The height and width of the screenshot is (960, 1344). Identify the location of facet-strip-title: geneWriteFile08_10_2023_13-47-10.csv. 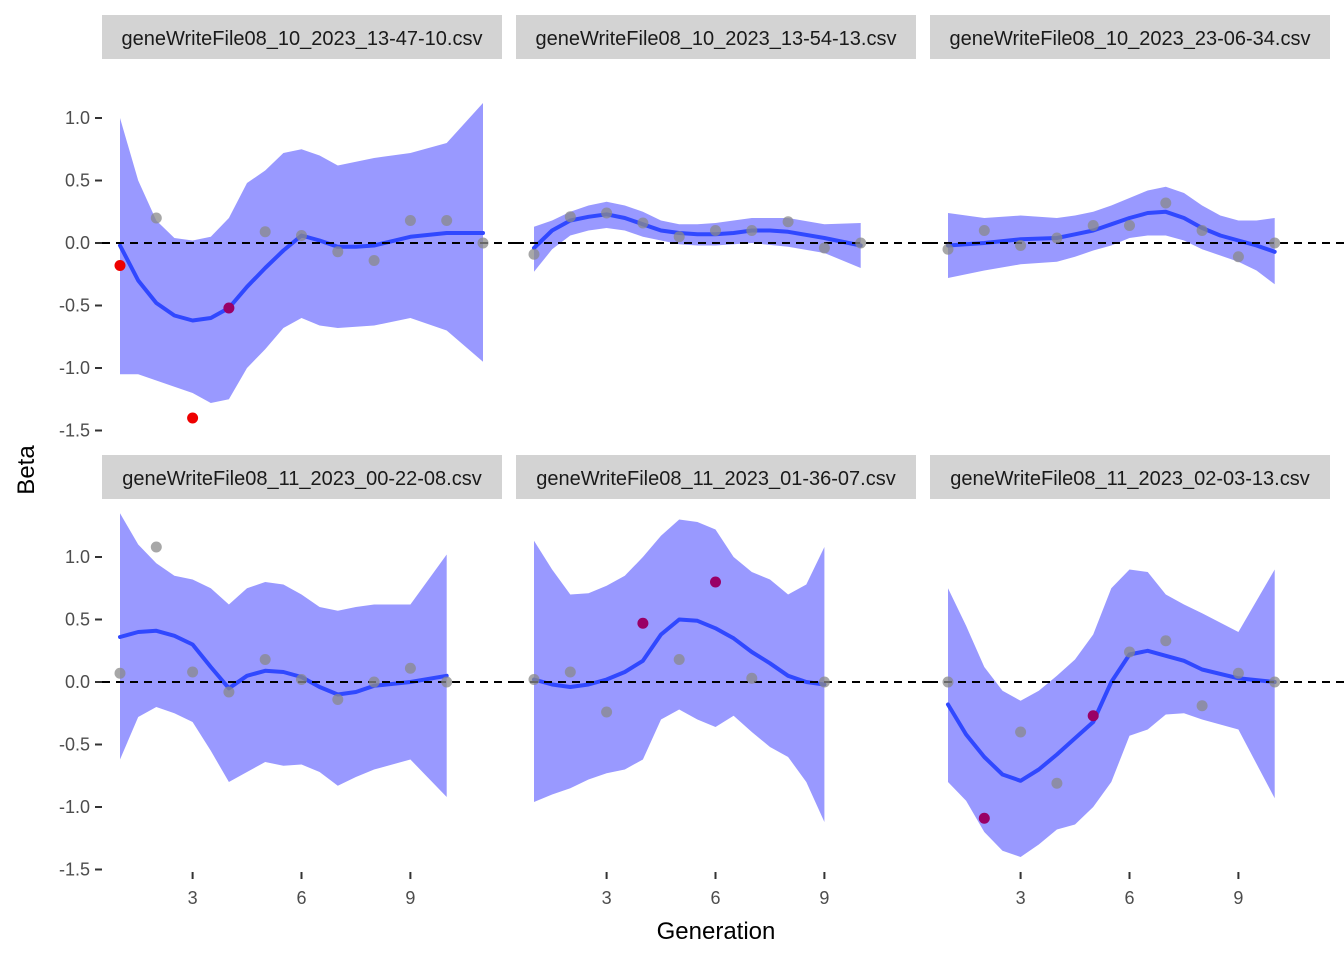
(302, 39).